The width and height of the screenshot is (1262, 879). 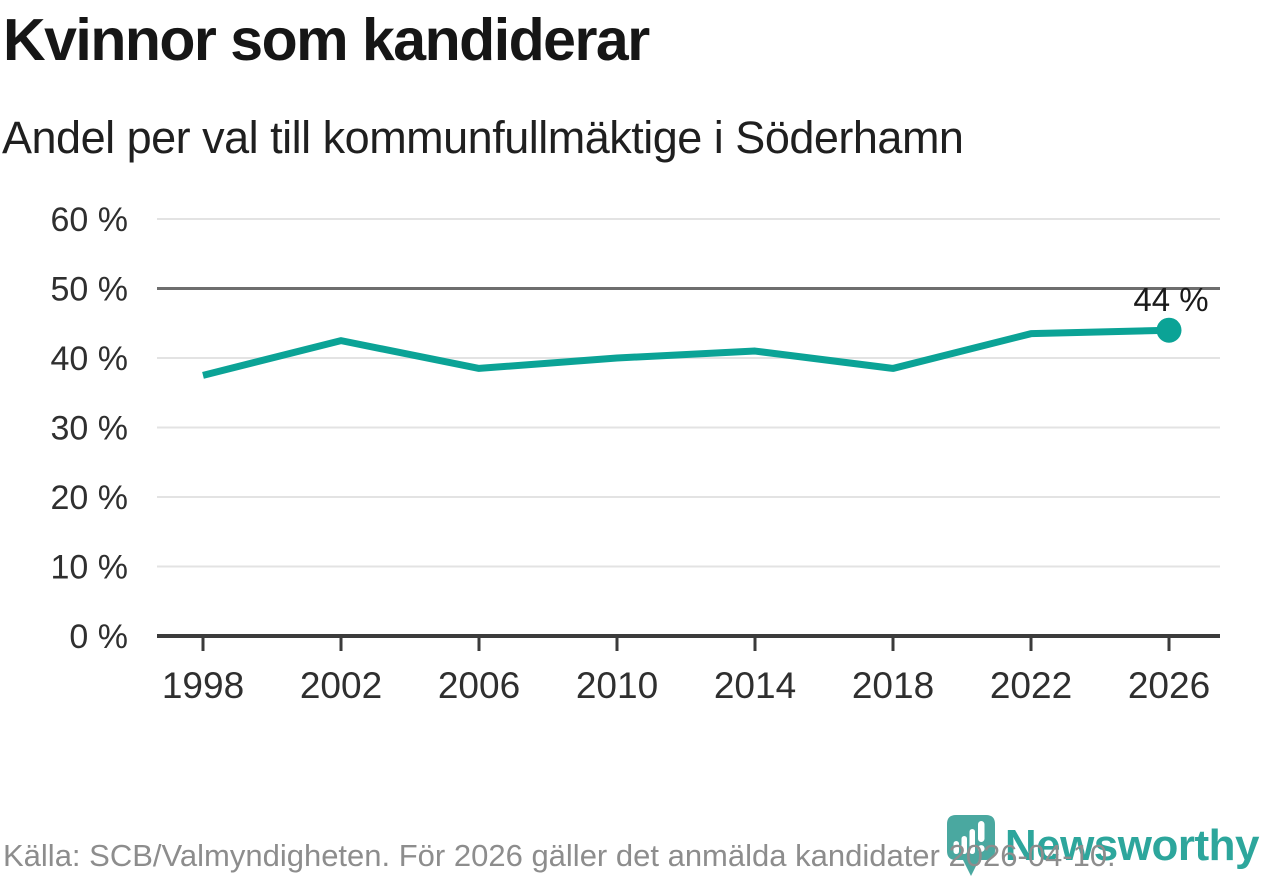 What do you see at coordinates (893, 685) in the screenshot?
I see `x-tick-label: 2018` at bounding box center [893, 685].